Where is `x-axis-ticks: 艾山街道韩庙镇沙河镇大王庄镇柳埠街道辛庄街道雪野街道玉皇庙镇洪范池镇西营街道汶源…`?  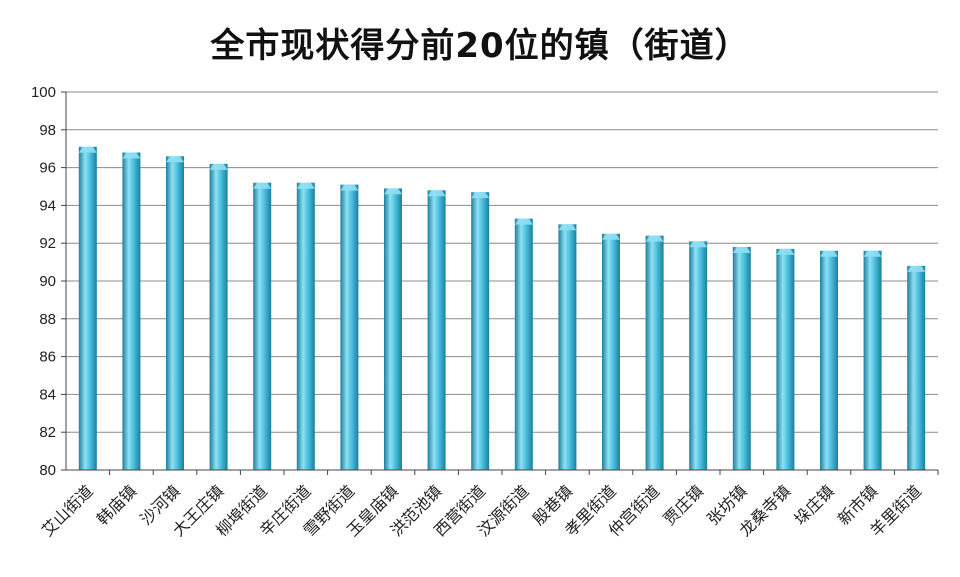 x-axis-ticks: 艾山街道韩庙镇沙河镇大王庄镇柳埠街道辛庄街道雪野街道玉皇庙镇洪范池镇西营街道汶源… is located at coordinates (488, 504).